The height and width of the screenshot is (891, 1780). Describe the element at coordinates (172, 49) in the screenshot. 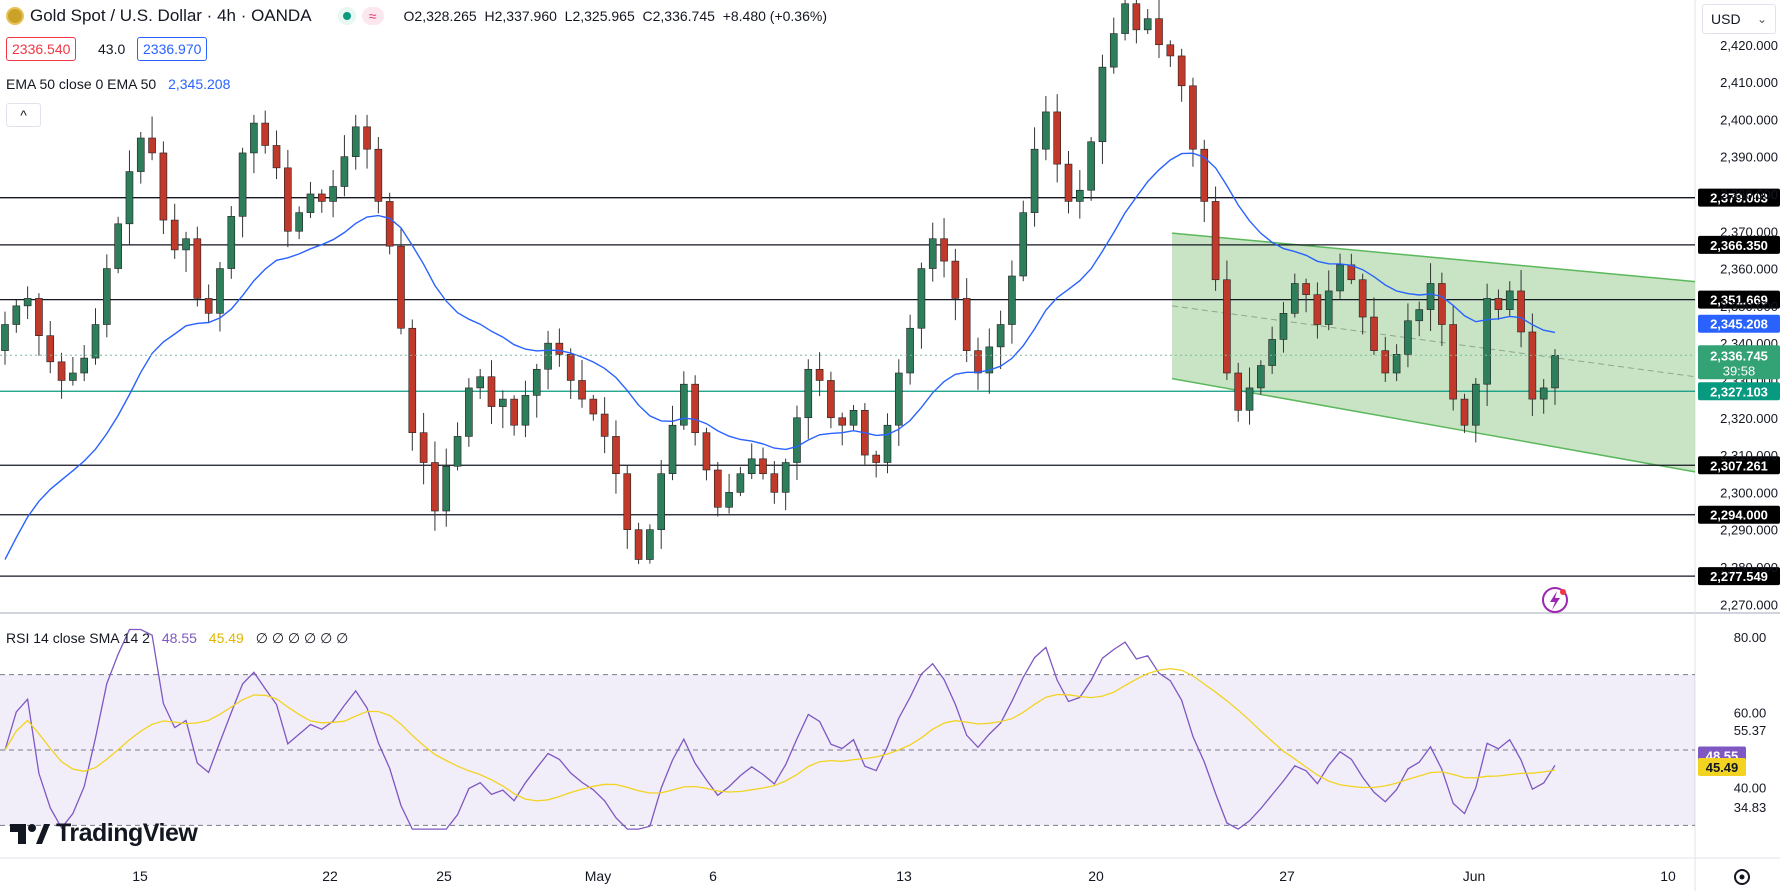

I see `buy-price-box: 2336.970` at that location.